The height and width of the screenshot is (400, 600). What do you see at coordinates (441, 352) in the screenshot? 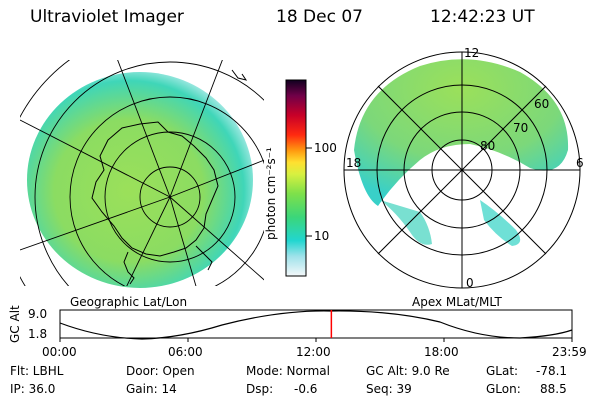
I see `altitude-xtick-1800: 18:00` at bounding box center [441, 352].